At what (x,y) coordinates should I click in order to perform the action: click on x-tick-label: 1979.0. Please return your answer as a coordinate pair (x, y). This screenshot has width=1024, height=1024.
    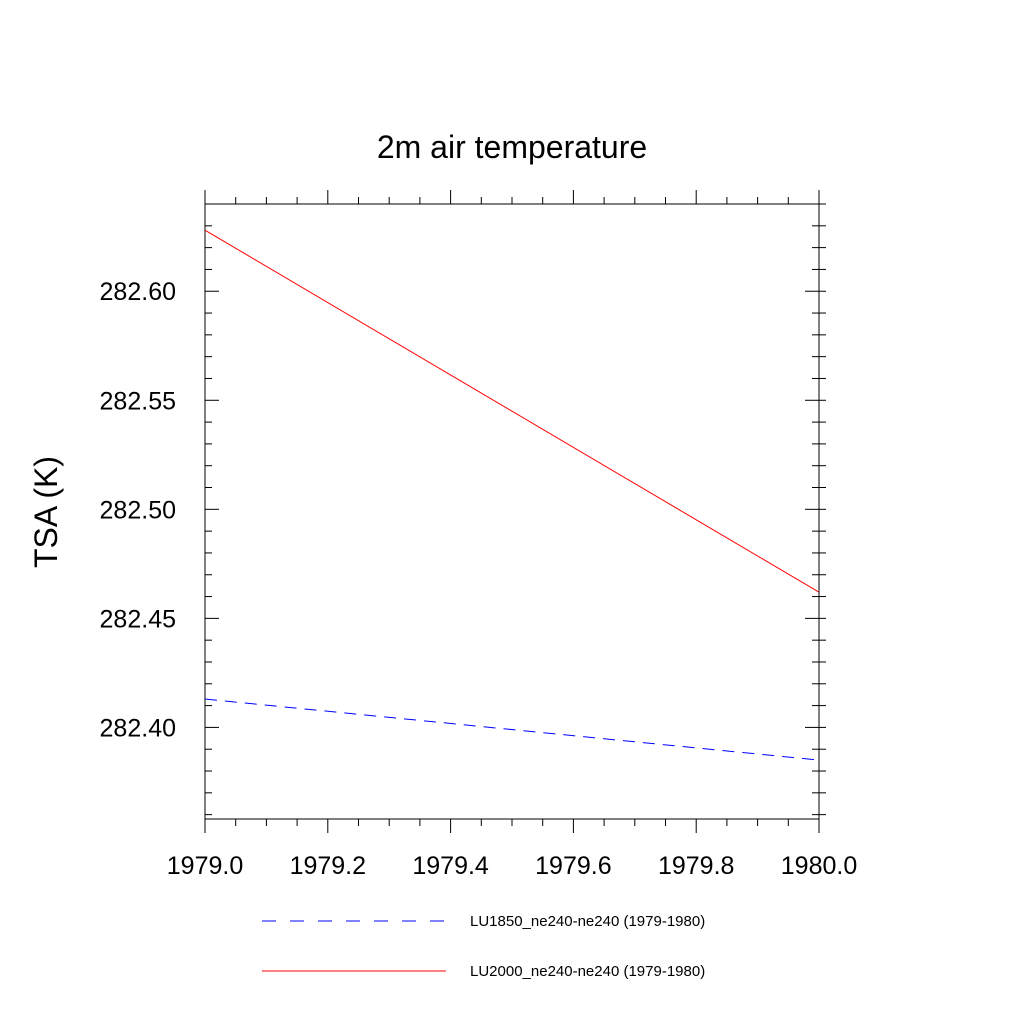
    Looking at the image, I should click on (205, 866).